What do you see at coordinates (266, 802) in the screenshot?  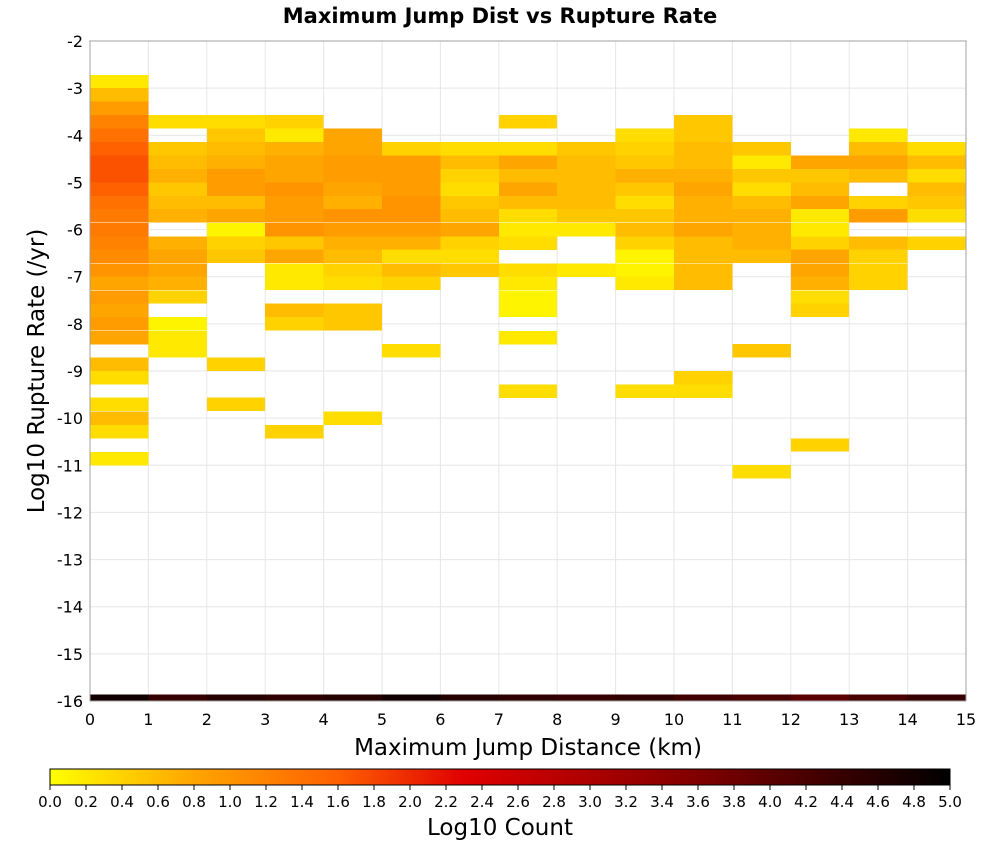 I see `colorbar-tick-label: 1.2` at bounding box center [266, 802].